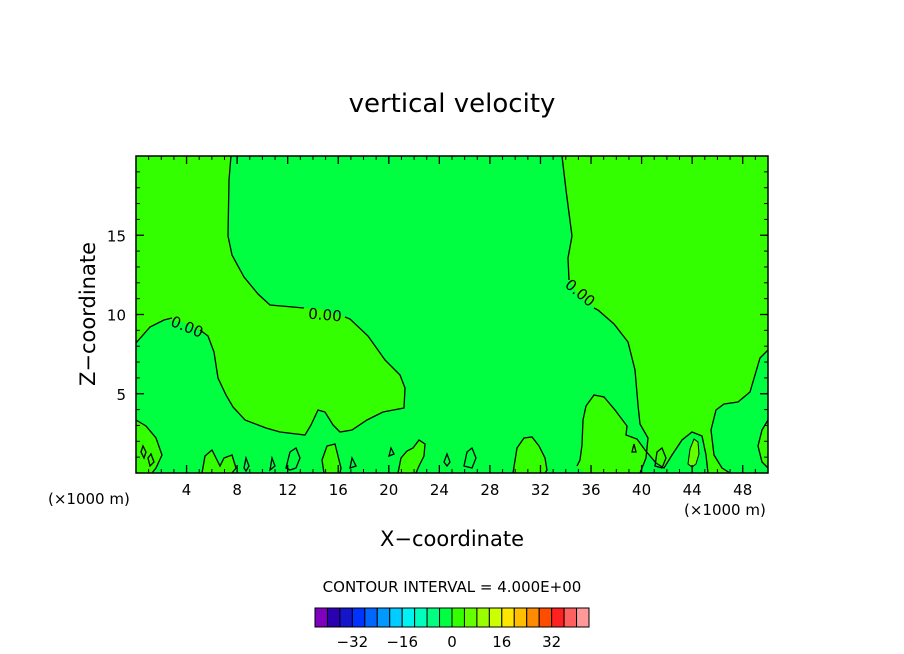 This screenshot has height=654, width=904. What do you see at coordinates (325, 315) in the screenshot?
I see `contour-label-0-middle: 0.00` at bounding box center [325, 315].